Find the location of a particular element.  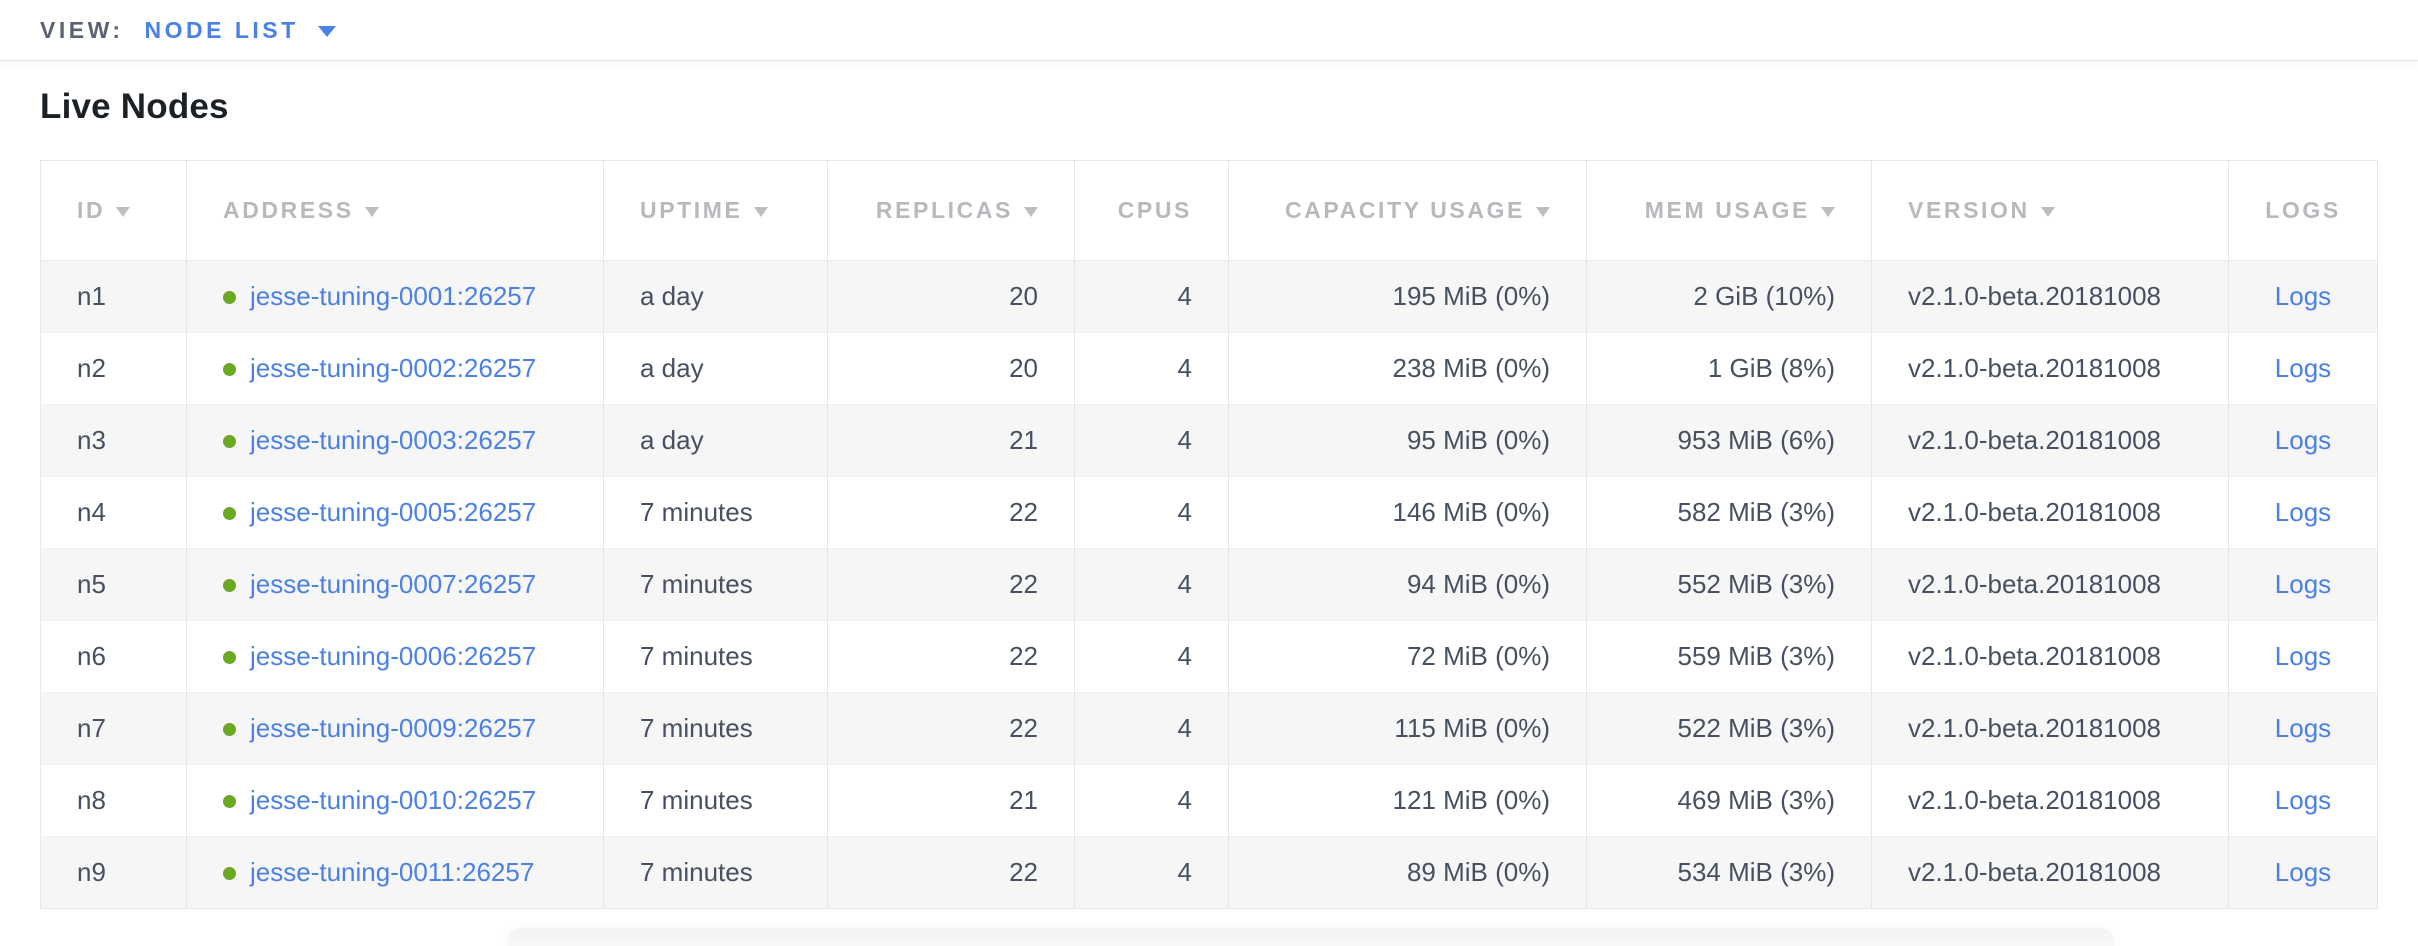

cell-id: n8 is located at coordinates (113, 800).